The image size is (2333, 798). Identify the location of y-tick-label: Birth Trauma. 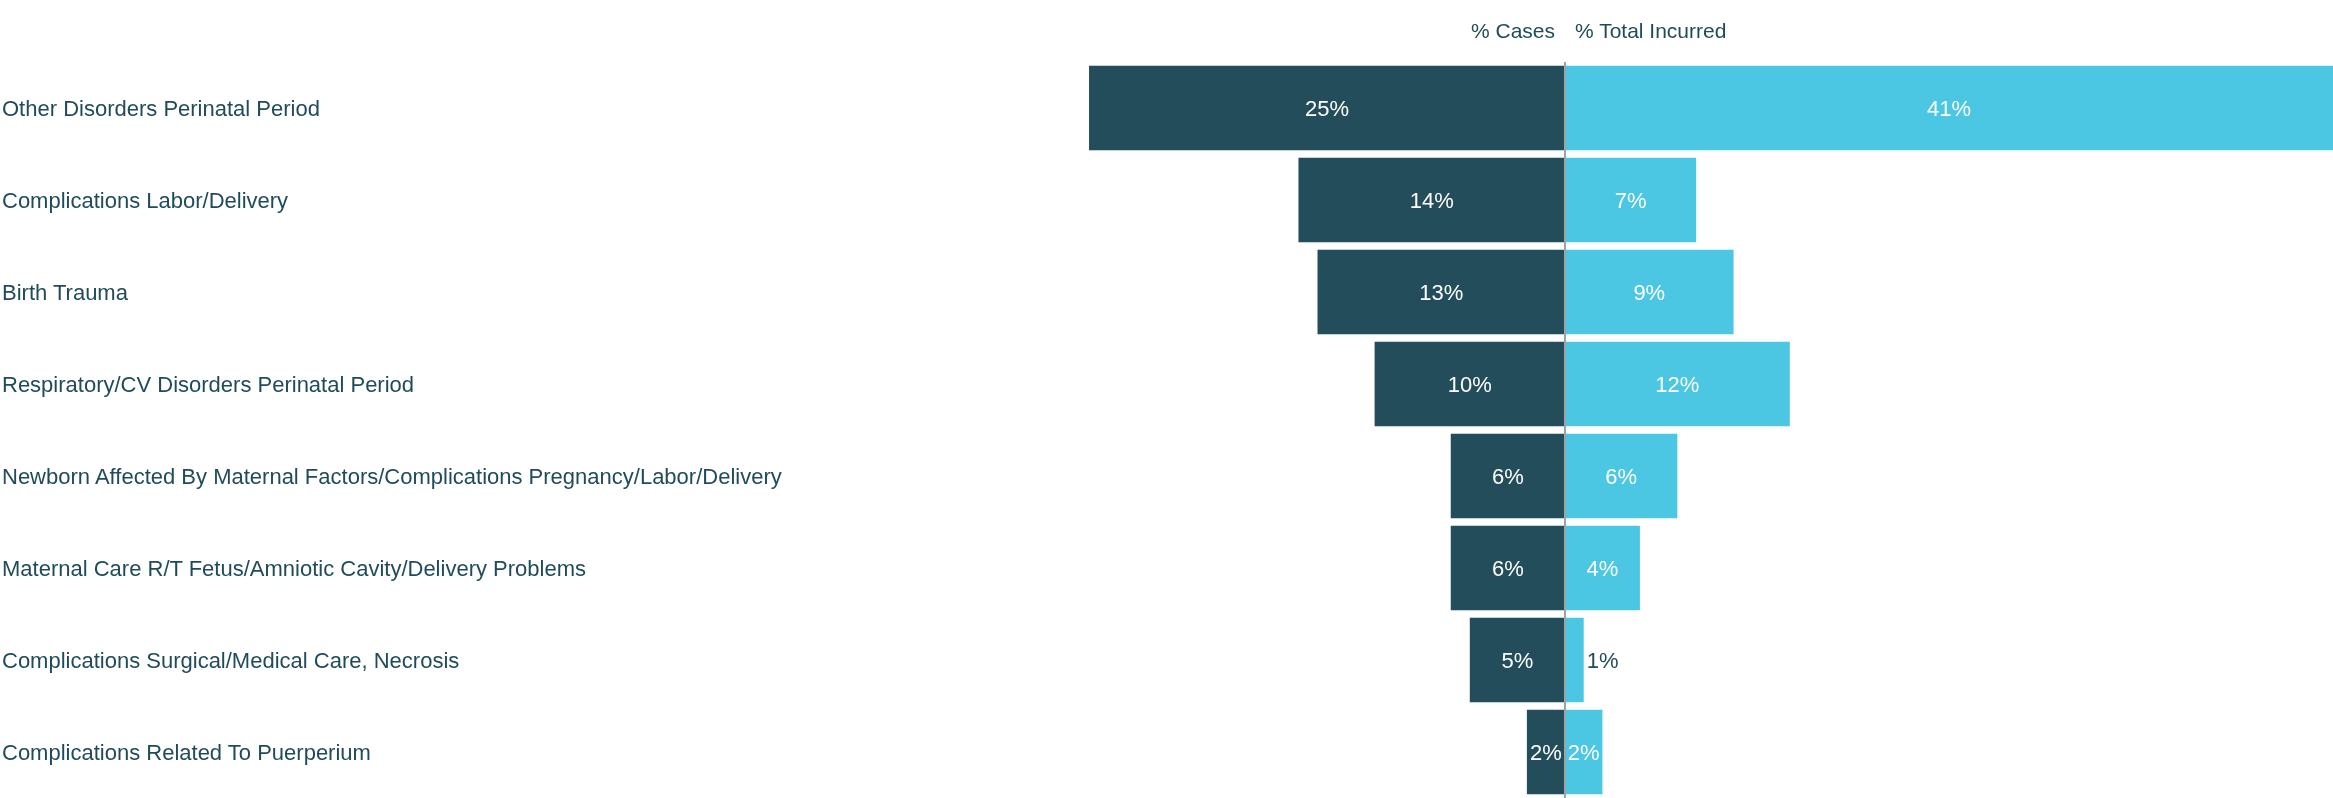
(65, 292).